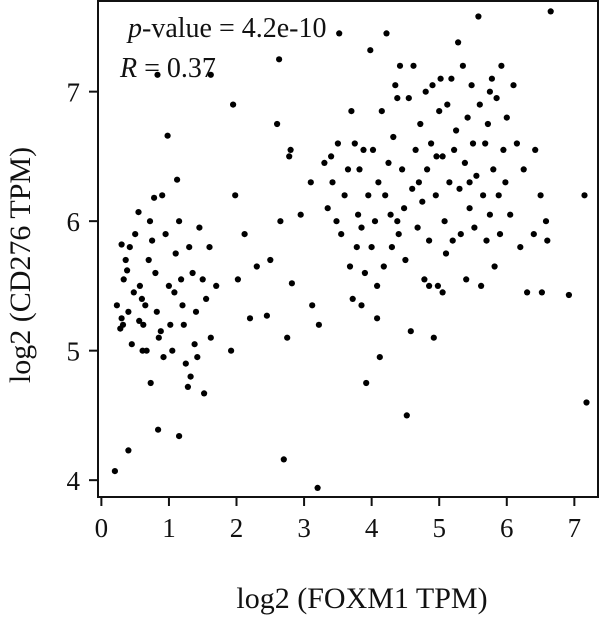  I want to click on x-axis-label: log2 (FOXM1 TPM), so click(361, 598).